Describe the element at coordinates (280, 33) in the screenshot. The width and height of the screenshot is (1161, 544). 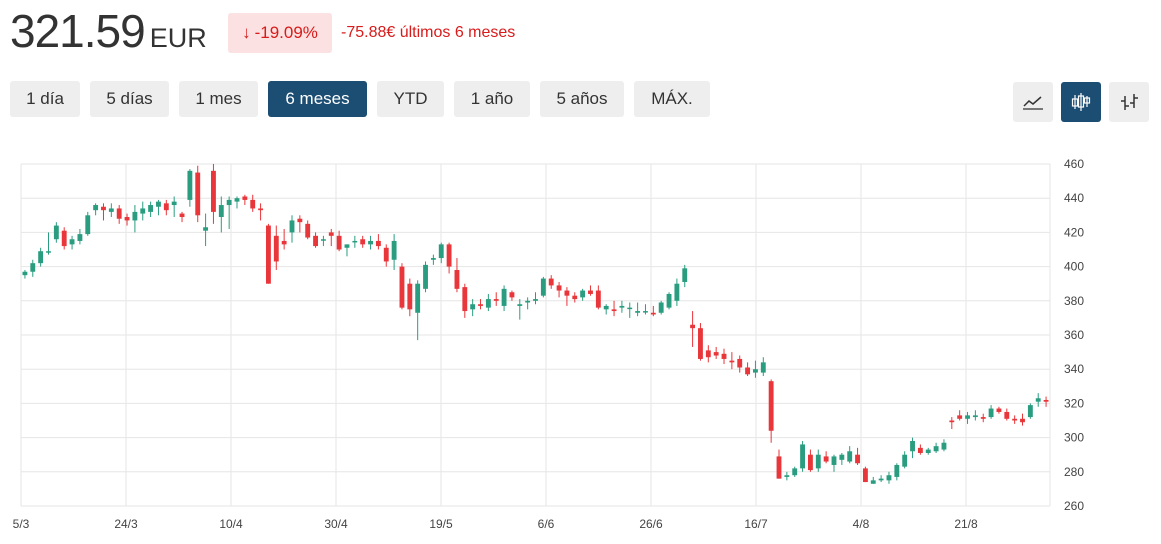
I see `change-percent-badge: ↓ -19.09%` at that location.